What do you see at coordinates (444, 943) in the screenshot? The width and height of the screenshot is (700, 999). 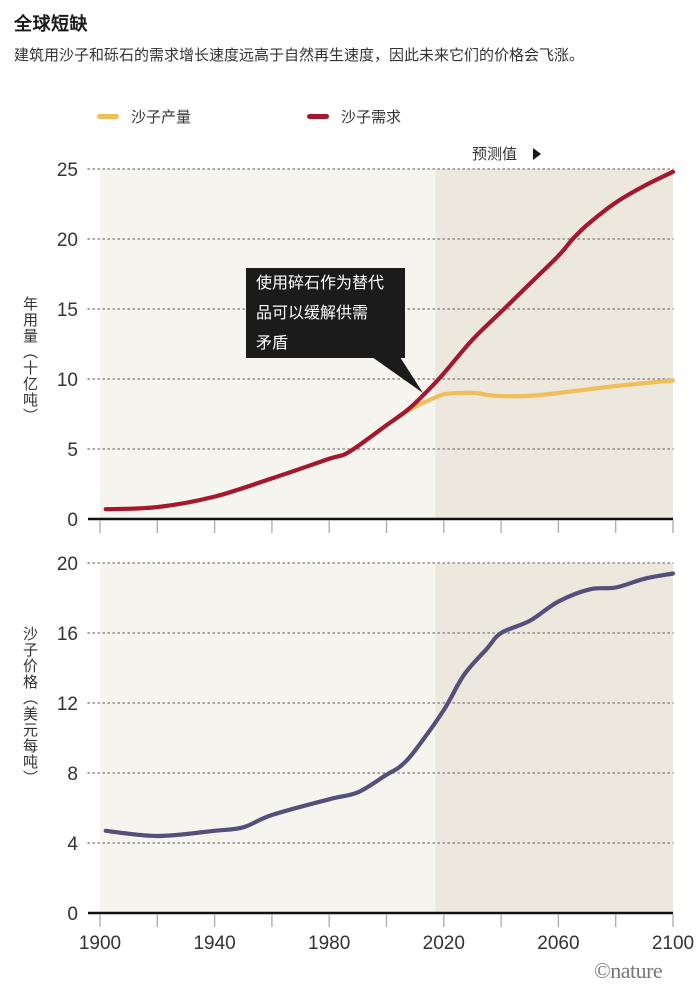 I see `x-tick-label: 2020` at bounding box center [444, 943].